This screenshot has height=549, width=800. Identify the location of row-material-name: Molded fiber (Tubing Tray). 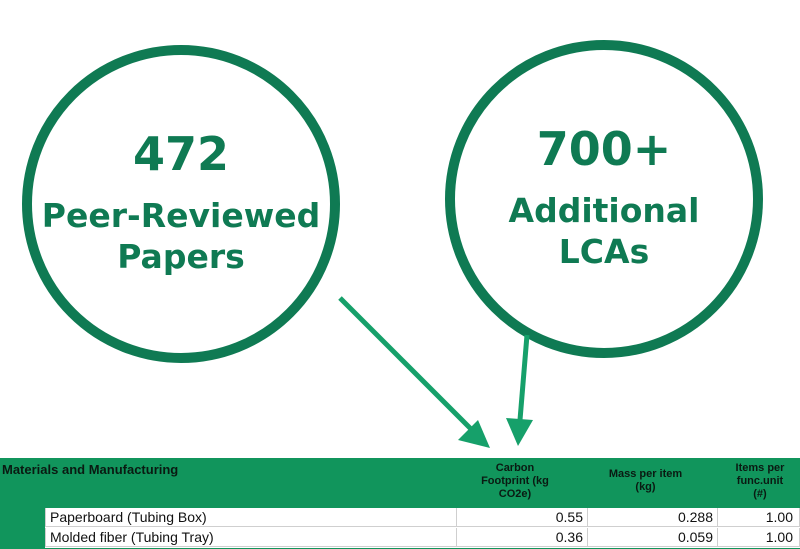
(251, 537).